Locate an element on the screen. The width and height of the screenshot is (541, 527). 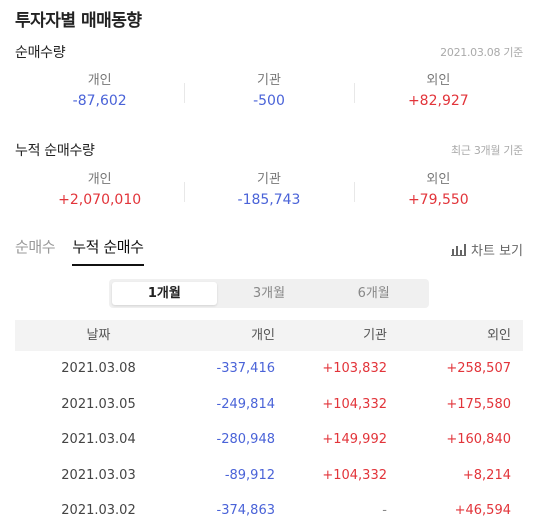
cumulative-volume-stats: 개인 +2,070,010 기관 -185,743 외인 +79,550 is located at coordinates (269, 192).